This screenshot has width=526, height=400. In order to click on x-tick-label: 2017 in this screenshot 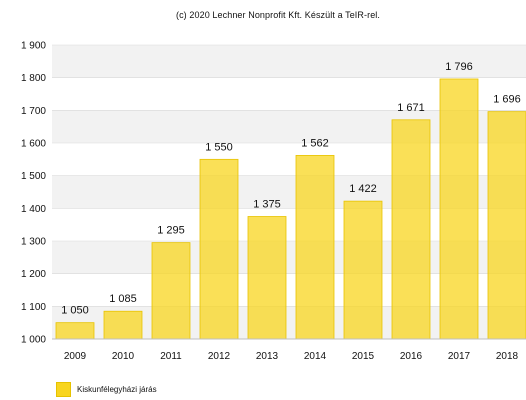, I will do `click(459, 356)`.